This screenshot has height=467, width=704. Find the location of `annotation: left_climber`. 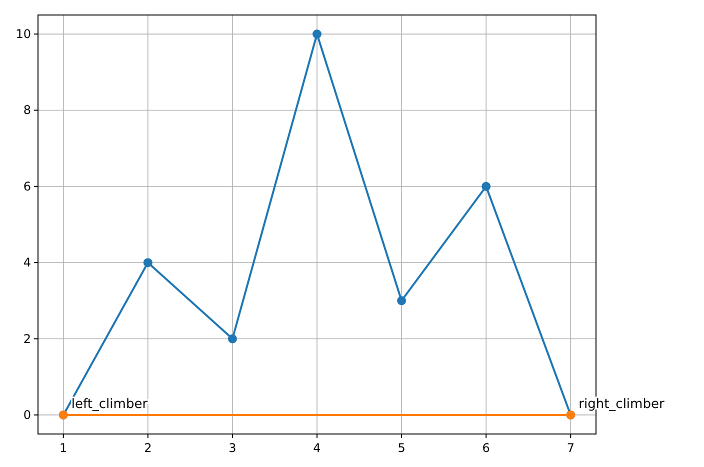

annotation: left_climber is located at coordinates (109, 404).